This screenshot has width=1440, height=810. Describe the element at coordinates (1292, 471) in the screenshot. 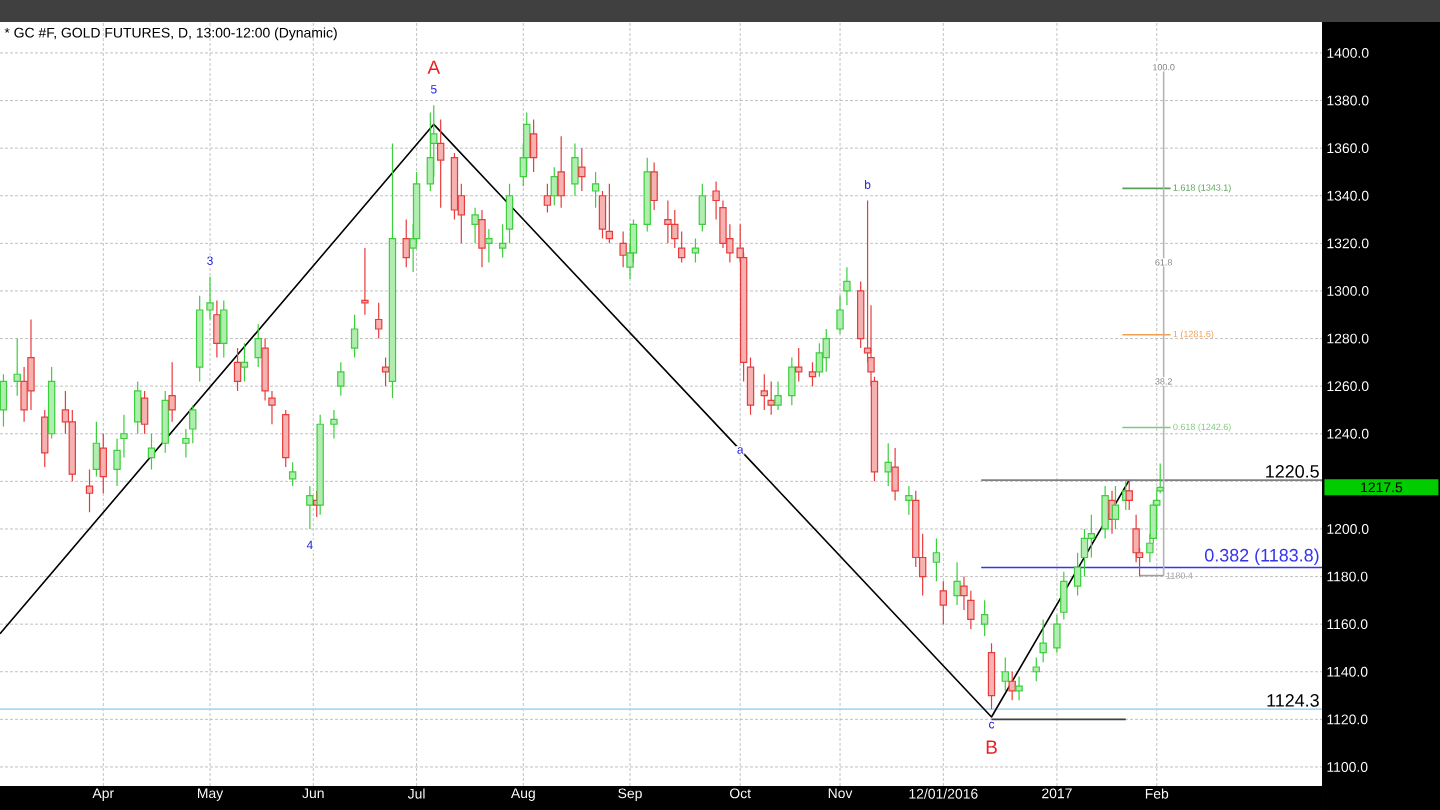

I see `annotation: 1220.5` at that location.